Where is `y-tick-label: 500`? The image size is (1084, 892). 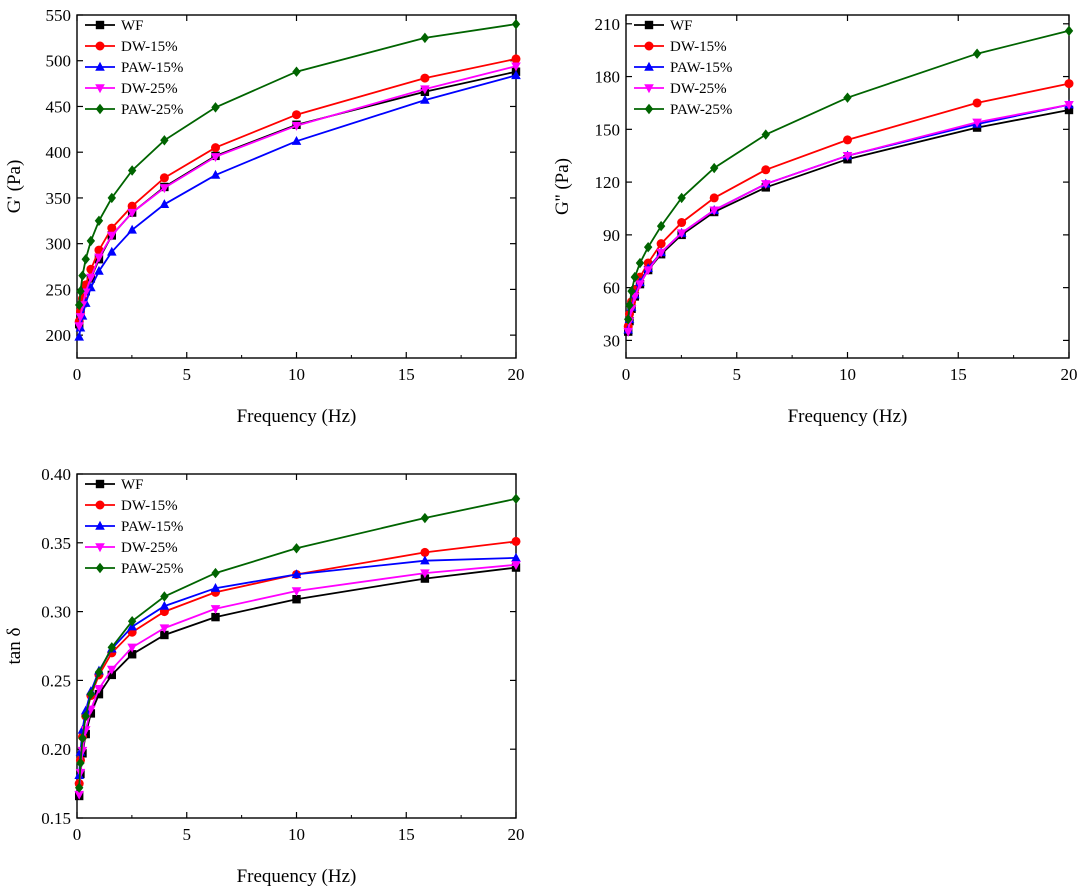 y-tick-label: 500 is located at coordinates (59, 61).